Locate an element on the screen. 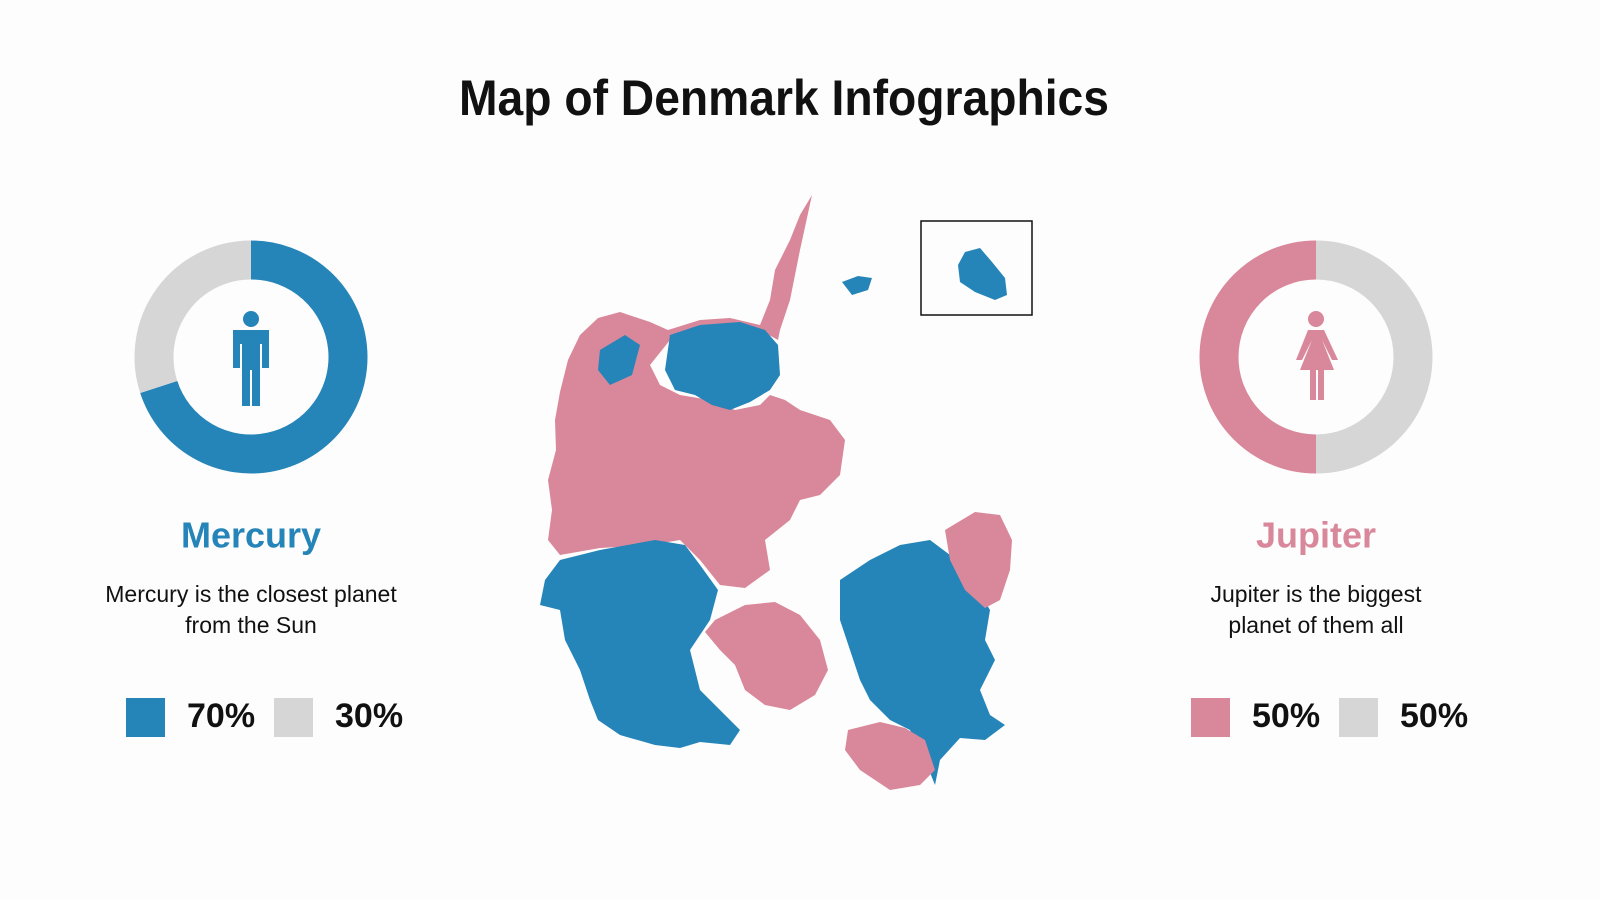  panel-description: Mercury is the closest planet is located at coordinates (251, 594).